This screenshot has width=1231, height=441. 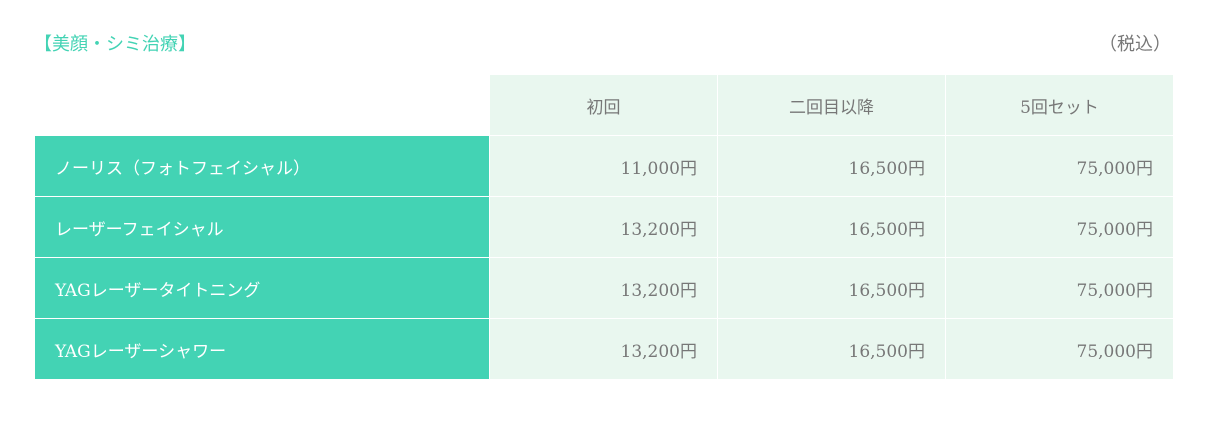 I want to click on table-row: YAGレーザーシャワー 13,200円 16,500円 75,000円, so click(x=604, y=349).